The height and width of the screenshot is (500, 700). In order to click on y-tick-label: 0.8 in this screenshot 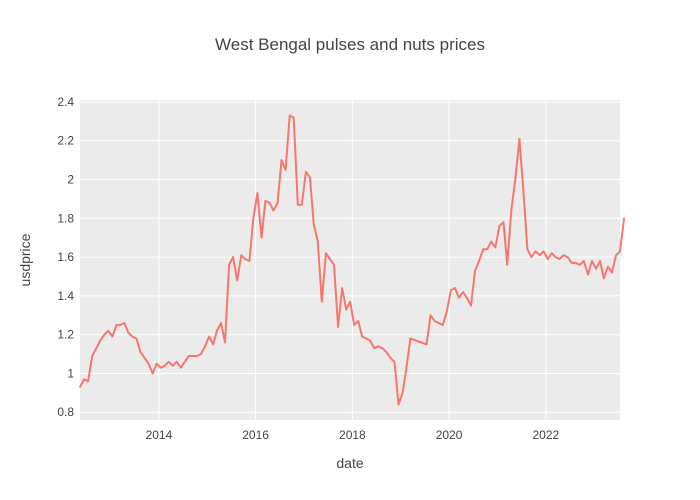, I will do `click(65, 412)`.